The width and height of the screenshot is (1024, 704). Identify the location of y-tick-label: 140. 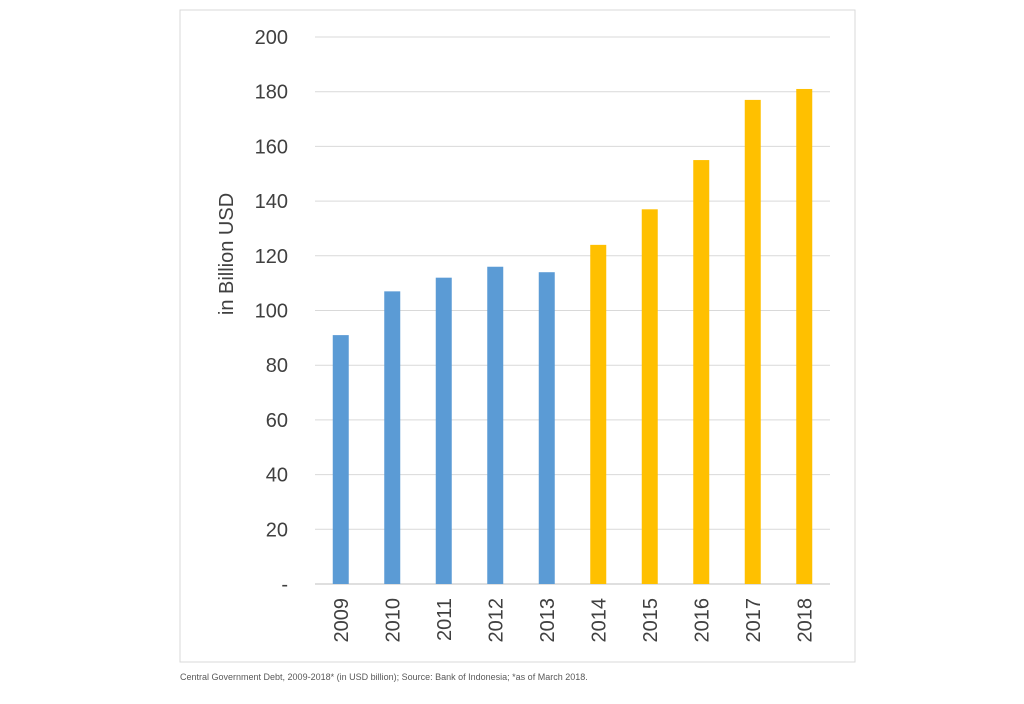
(271, 202).